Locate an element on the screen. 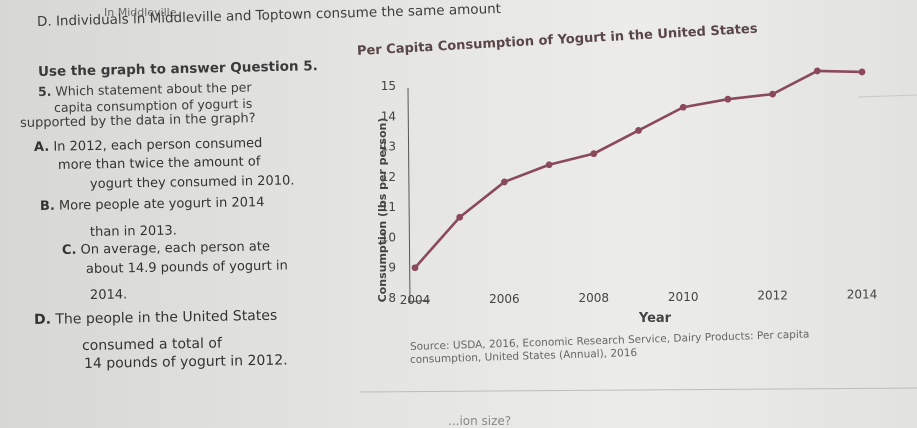 This screenshot has width=917, height=428. y-tick-label: 12 is located at coordinates (388, 177).